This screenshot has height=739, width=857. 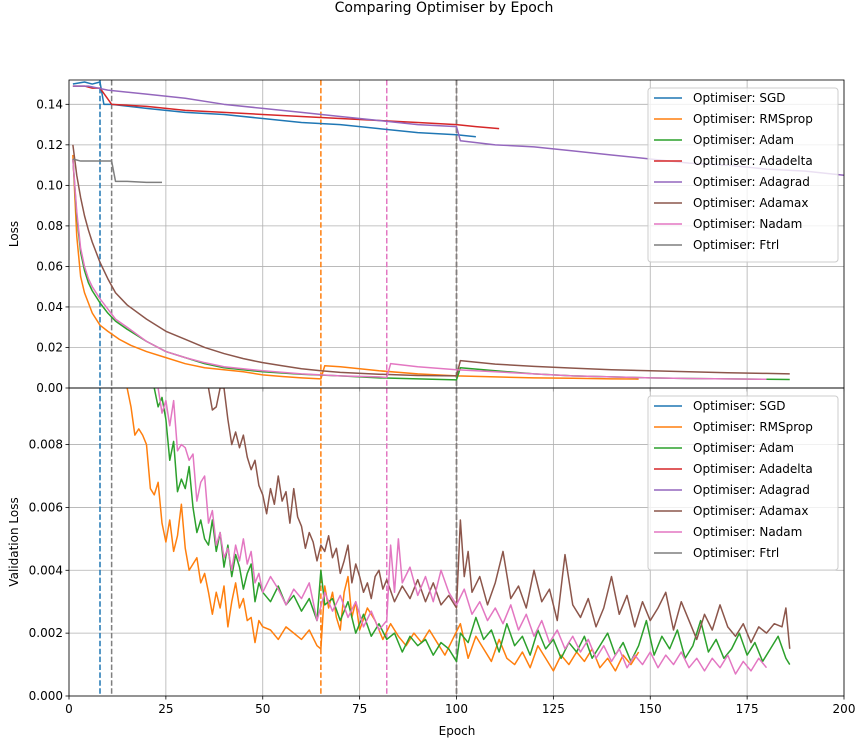 I want to click on x-tick-label: 150, so click(x=650, y=709).